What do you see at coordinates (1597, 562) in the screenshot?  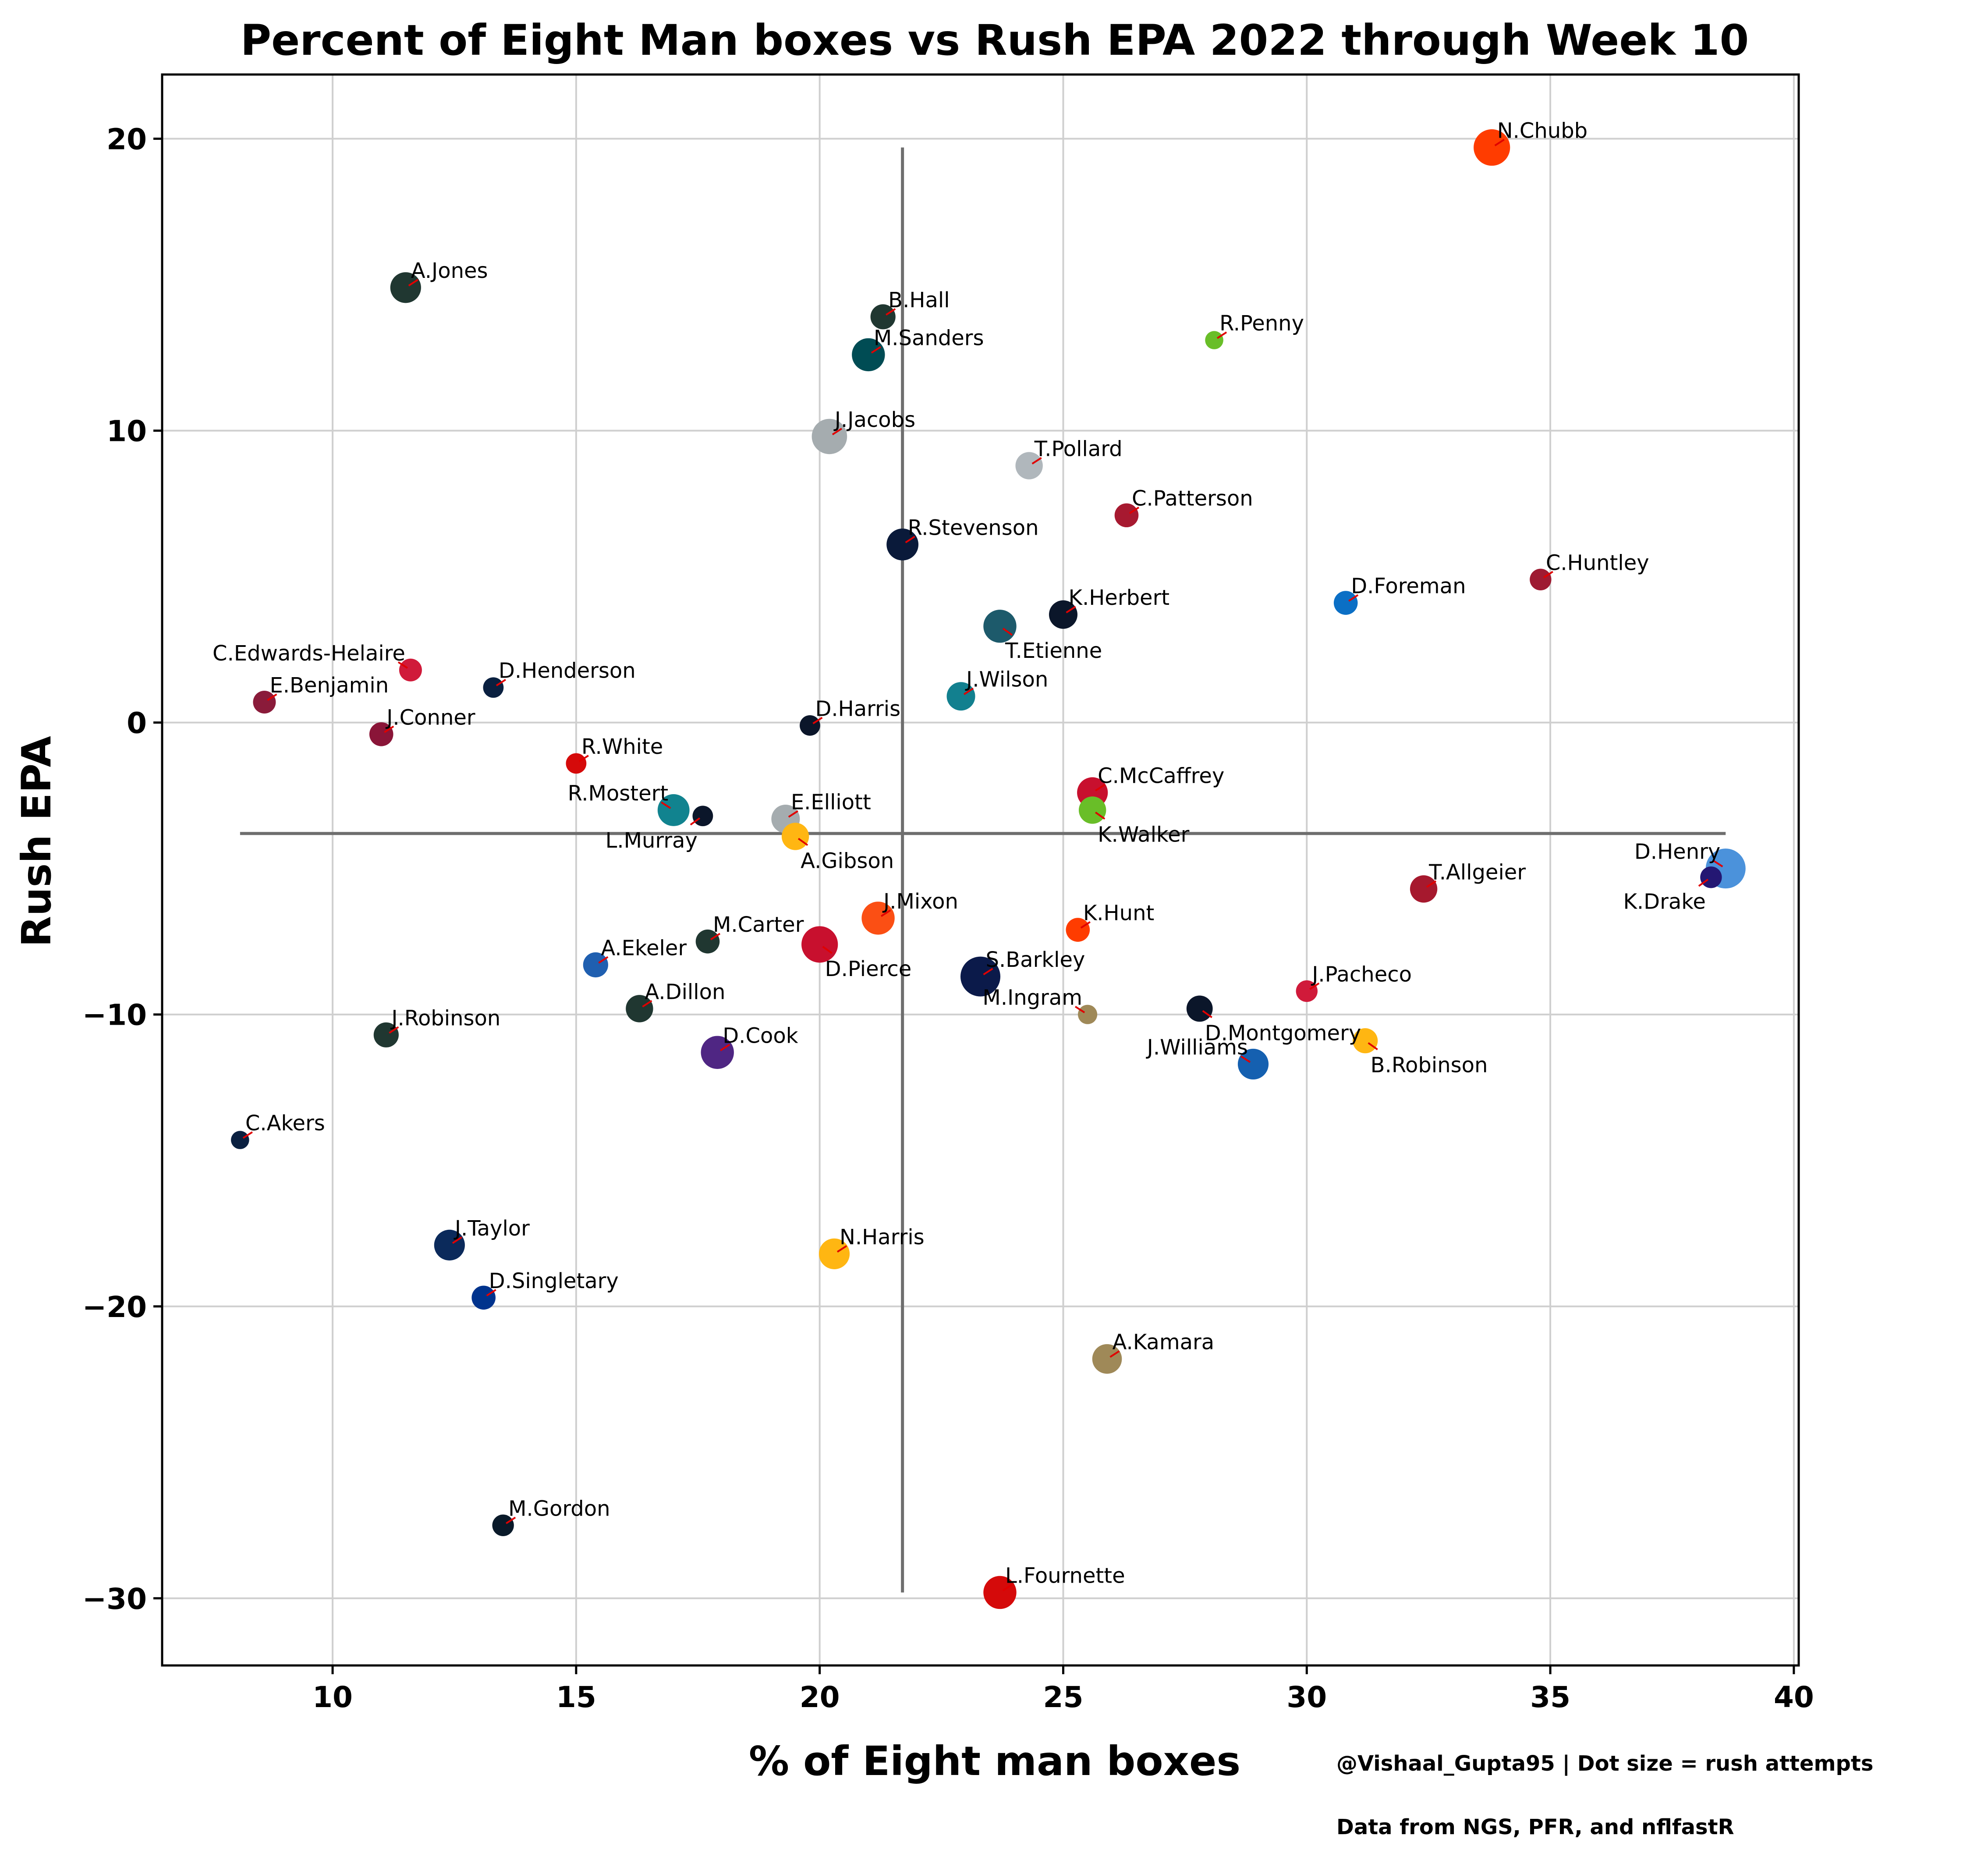 I see `point-label: C.Huntley` at bounding box center [1597, 562].